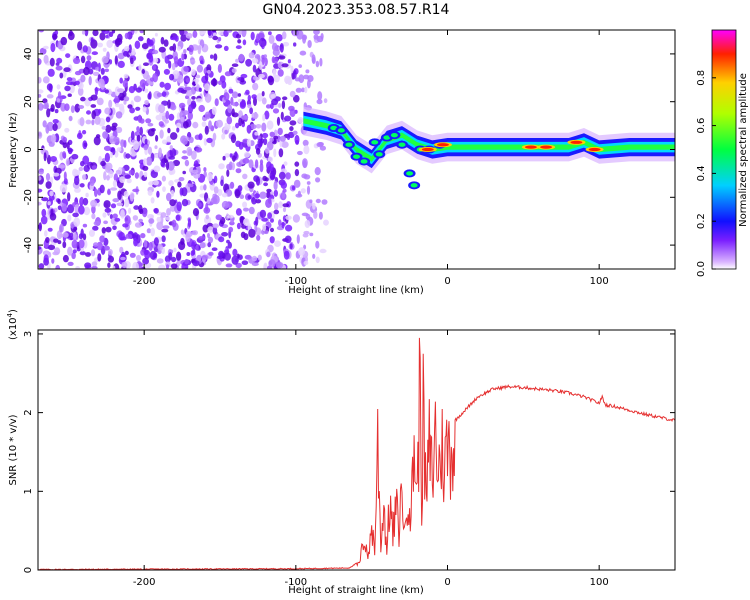 The image size is (750, 600). I want to click on hot-spot-core, so click(442, 145).